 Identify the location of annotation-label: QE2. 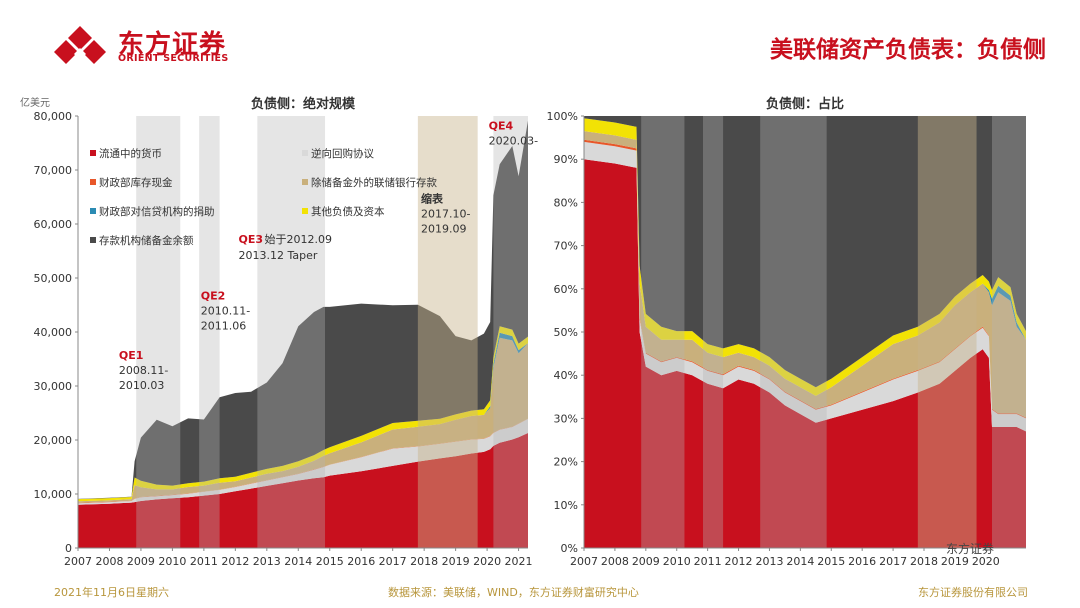
(213, 296).